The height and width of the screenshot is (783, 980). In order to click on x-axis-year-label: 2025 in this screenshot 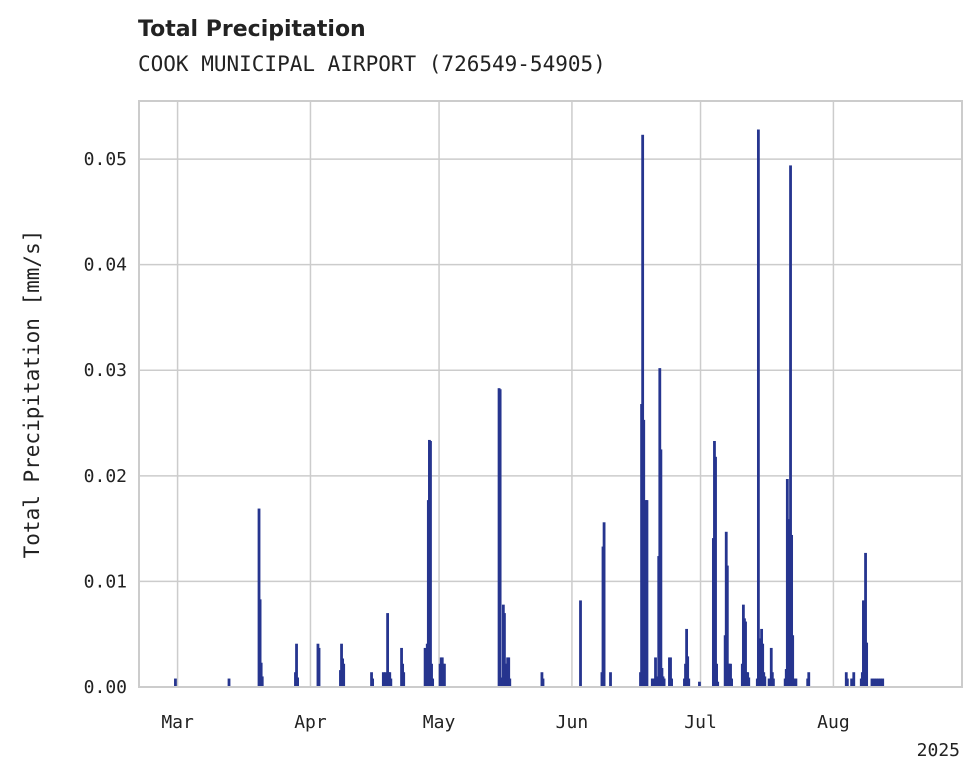, I will do `click(938, 750)`.